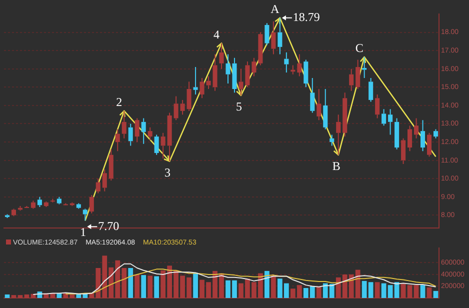  I want to click on annotation: 2, so click(119, 102).